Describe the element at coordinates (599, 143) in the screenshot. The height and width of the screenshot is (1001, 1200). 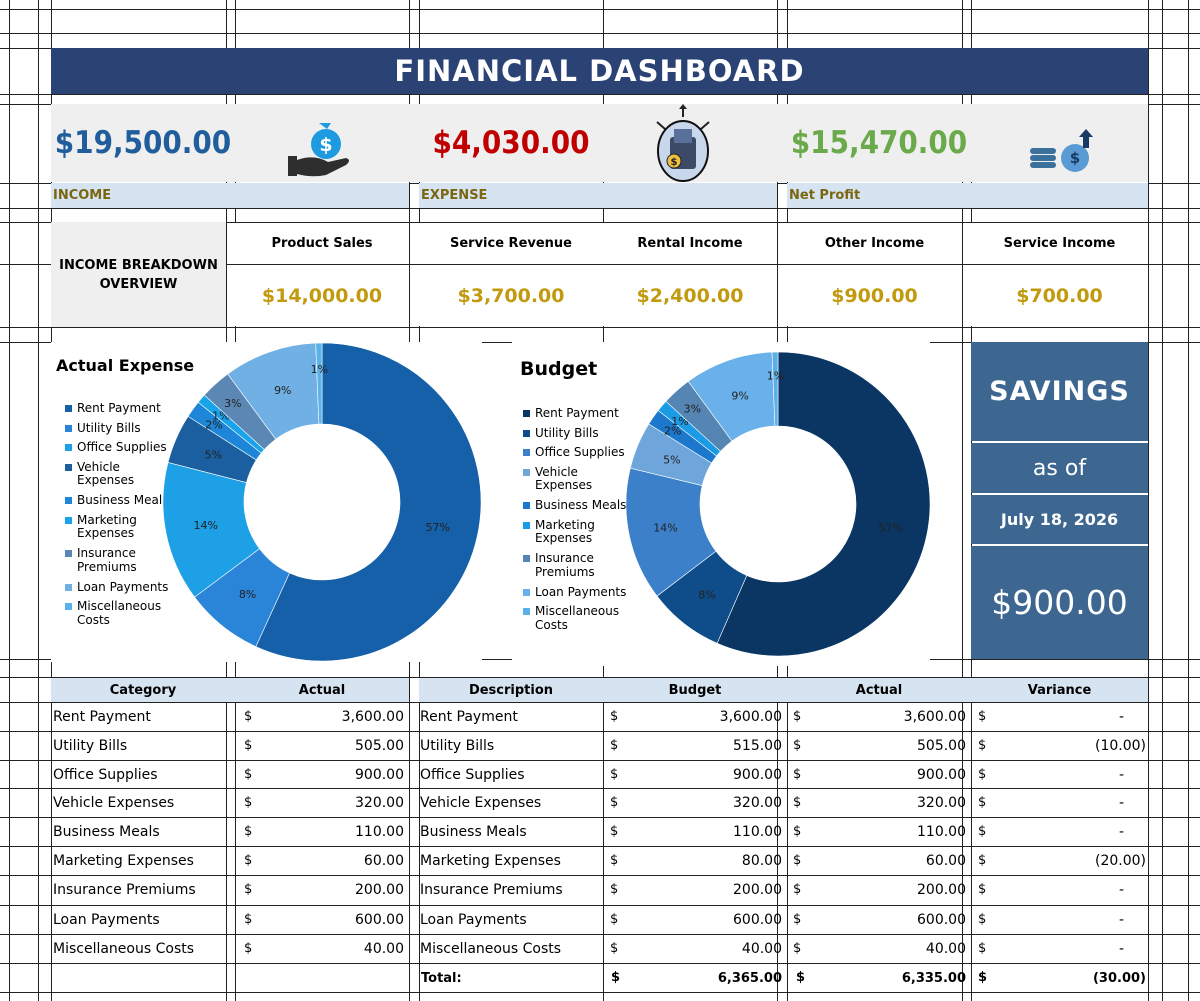
I see `summary-row` at that location.